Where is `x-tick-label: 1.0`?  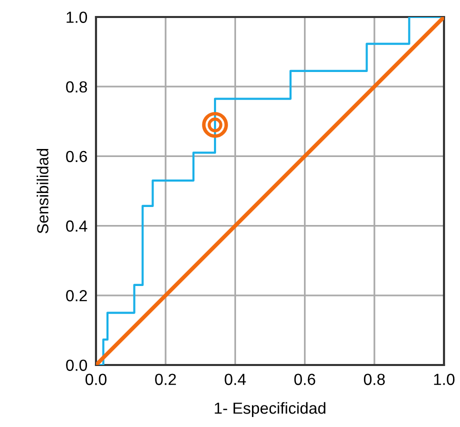 x-tick-label: 1.0 is located at coordinates (444, 380).